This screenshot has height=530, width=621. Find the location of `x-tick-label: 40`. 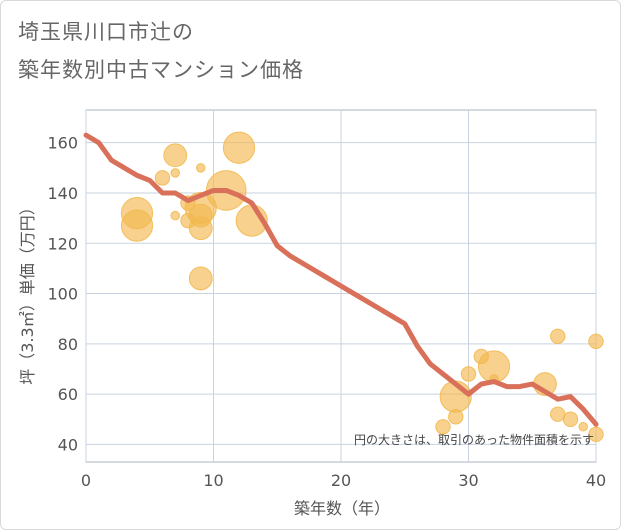

x-tick-label: 40 is located at coordinates (596, 480).